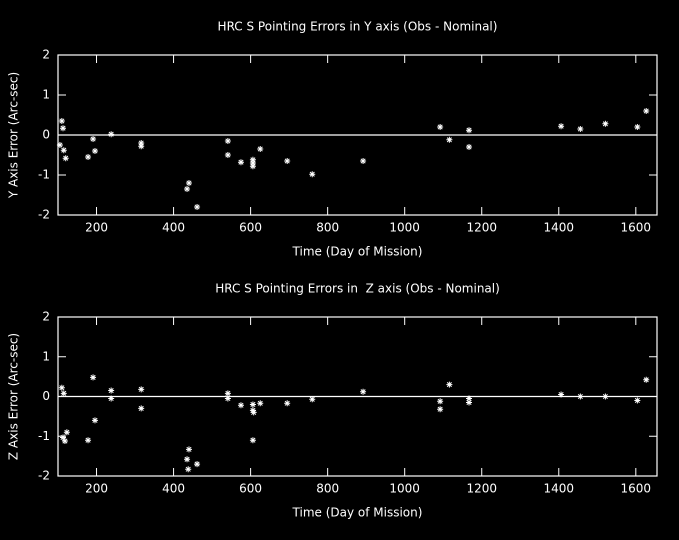 The width and height of the screenshot is (679, 540). I want to click on y-axis-label: Y Axis Error (Arc-sec), so click(14, 135).